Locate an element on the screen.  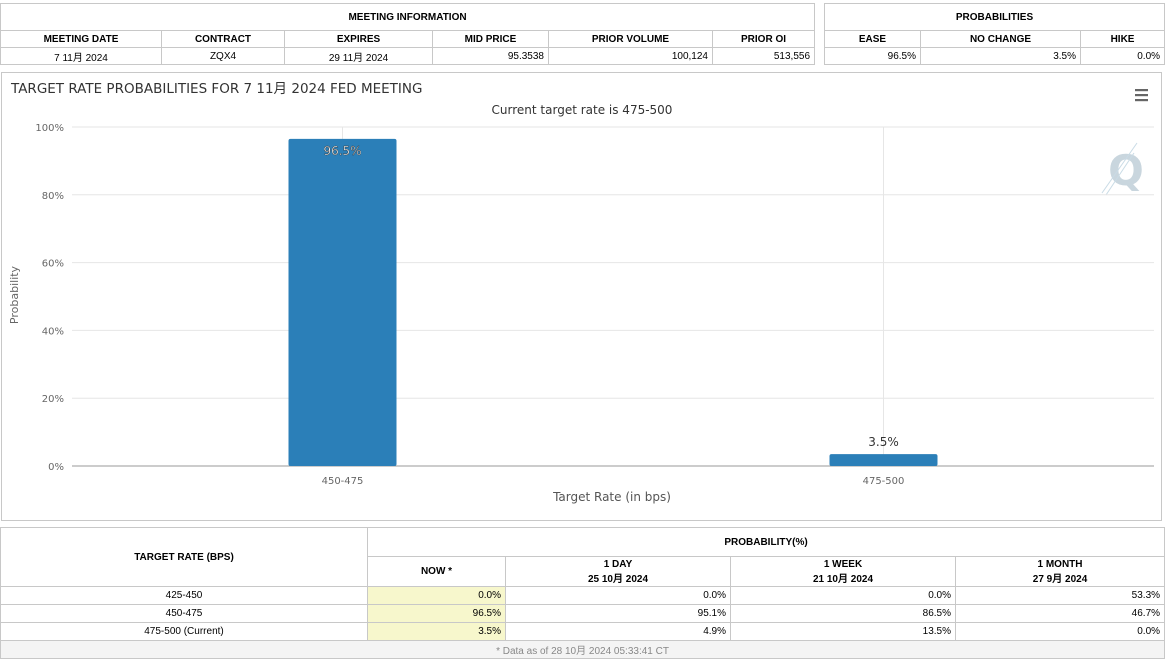
y-tick-label: 0% is located at coordinates (56, 467).